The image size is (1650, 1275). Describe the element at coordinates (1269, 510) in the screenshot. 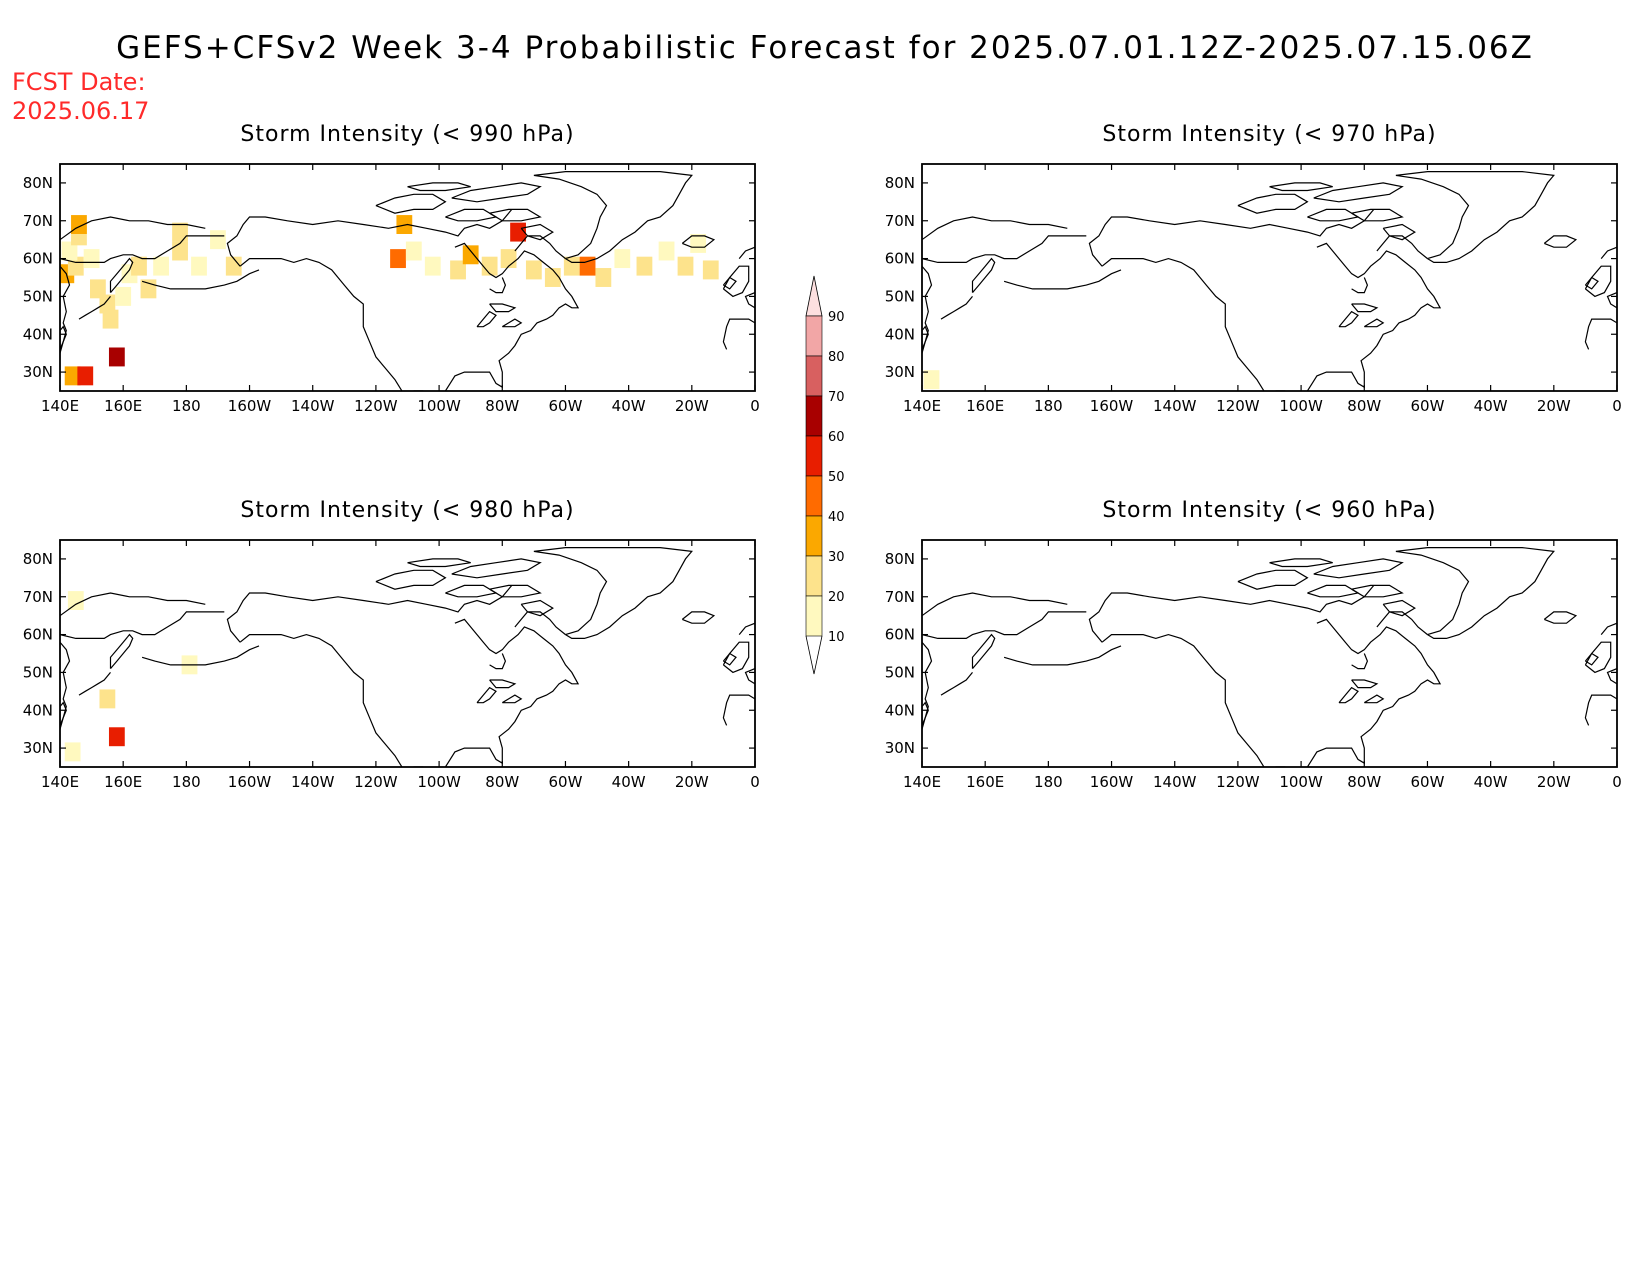

I see `panel-title: Storm Intensity (< 960 hPa)` at that location.